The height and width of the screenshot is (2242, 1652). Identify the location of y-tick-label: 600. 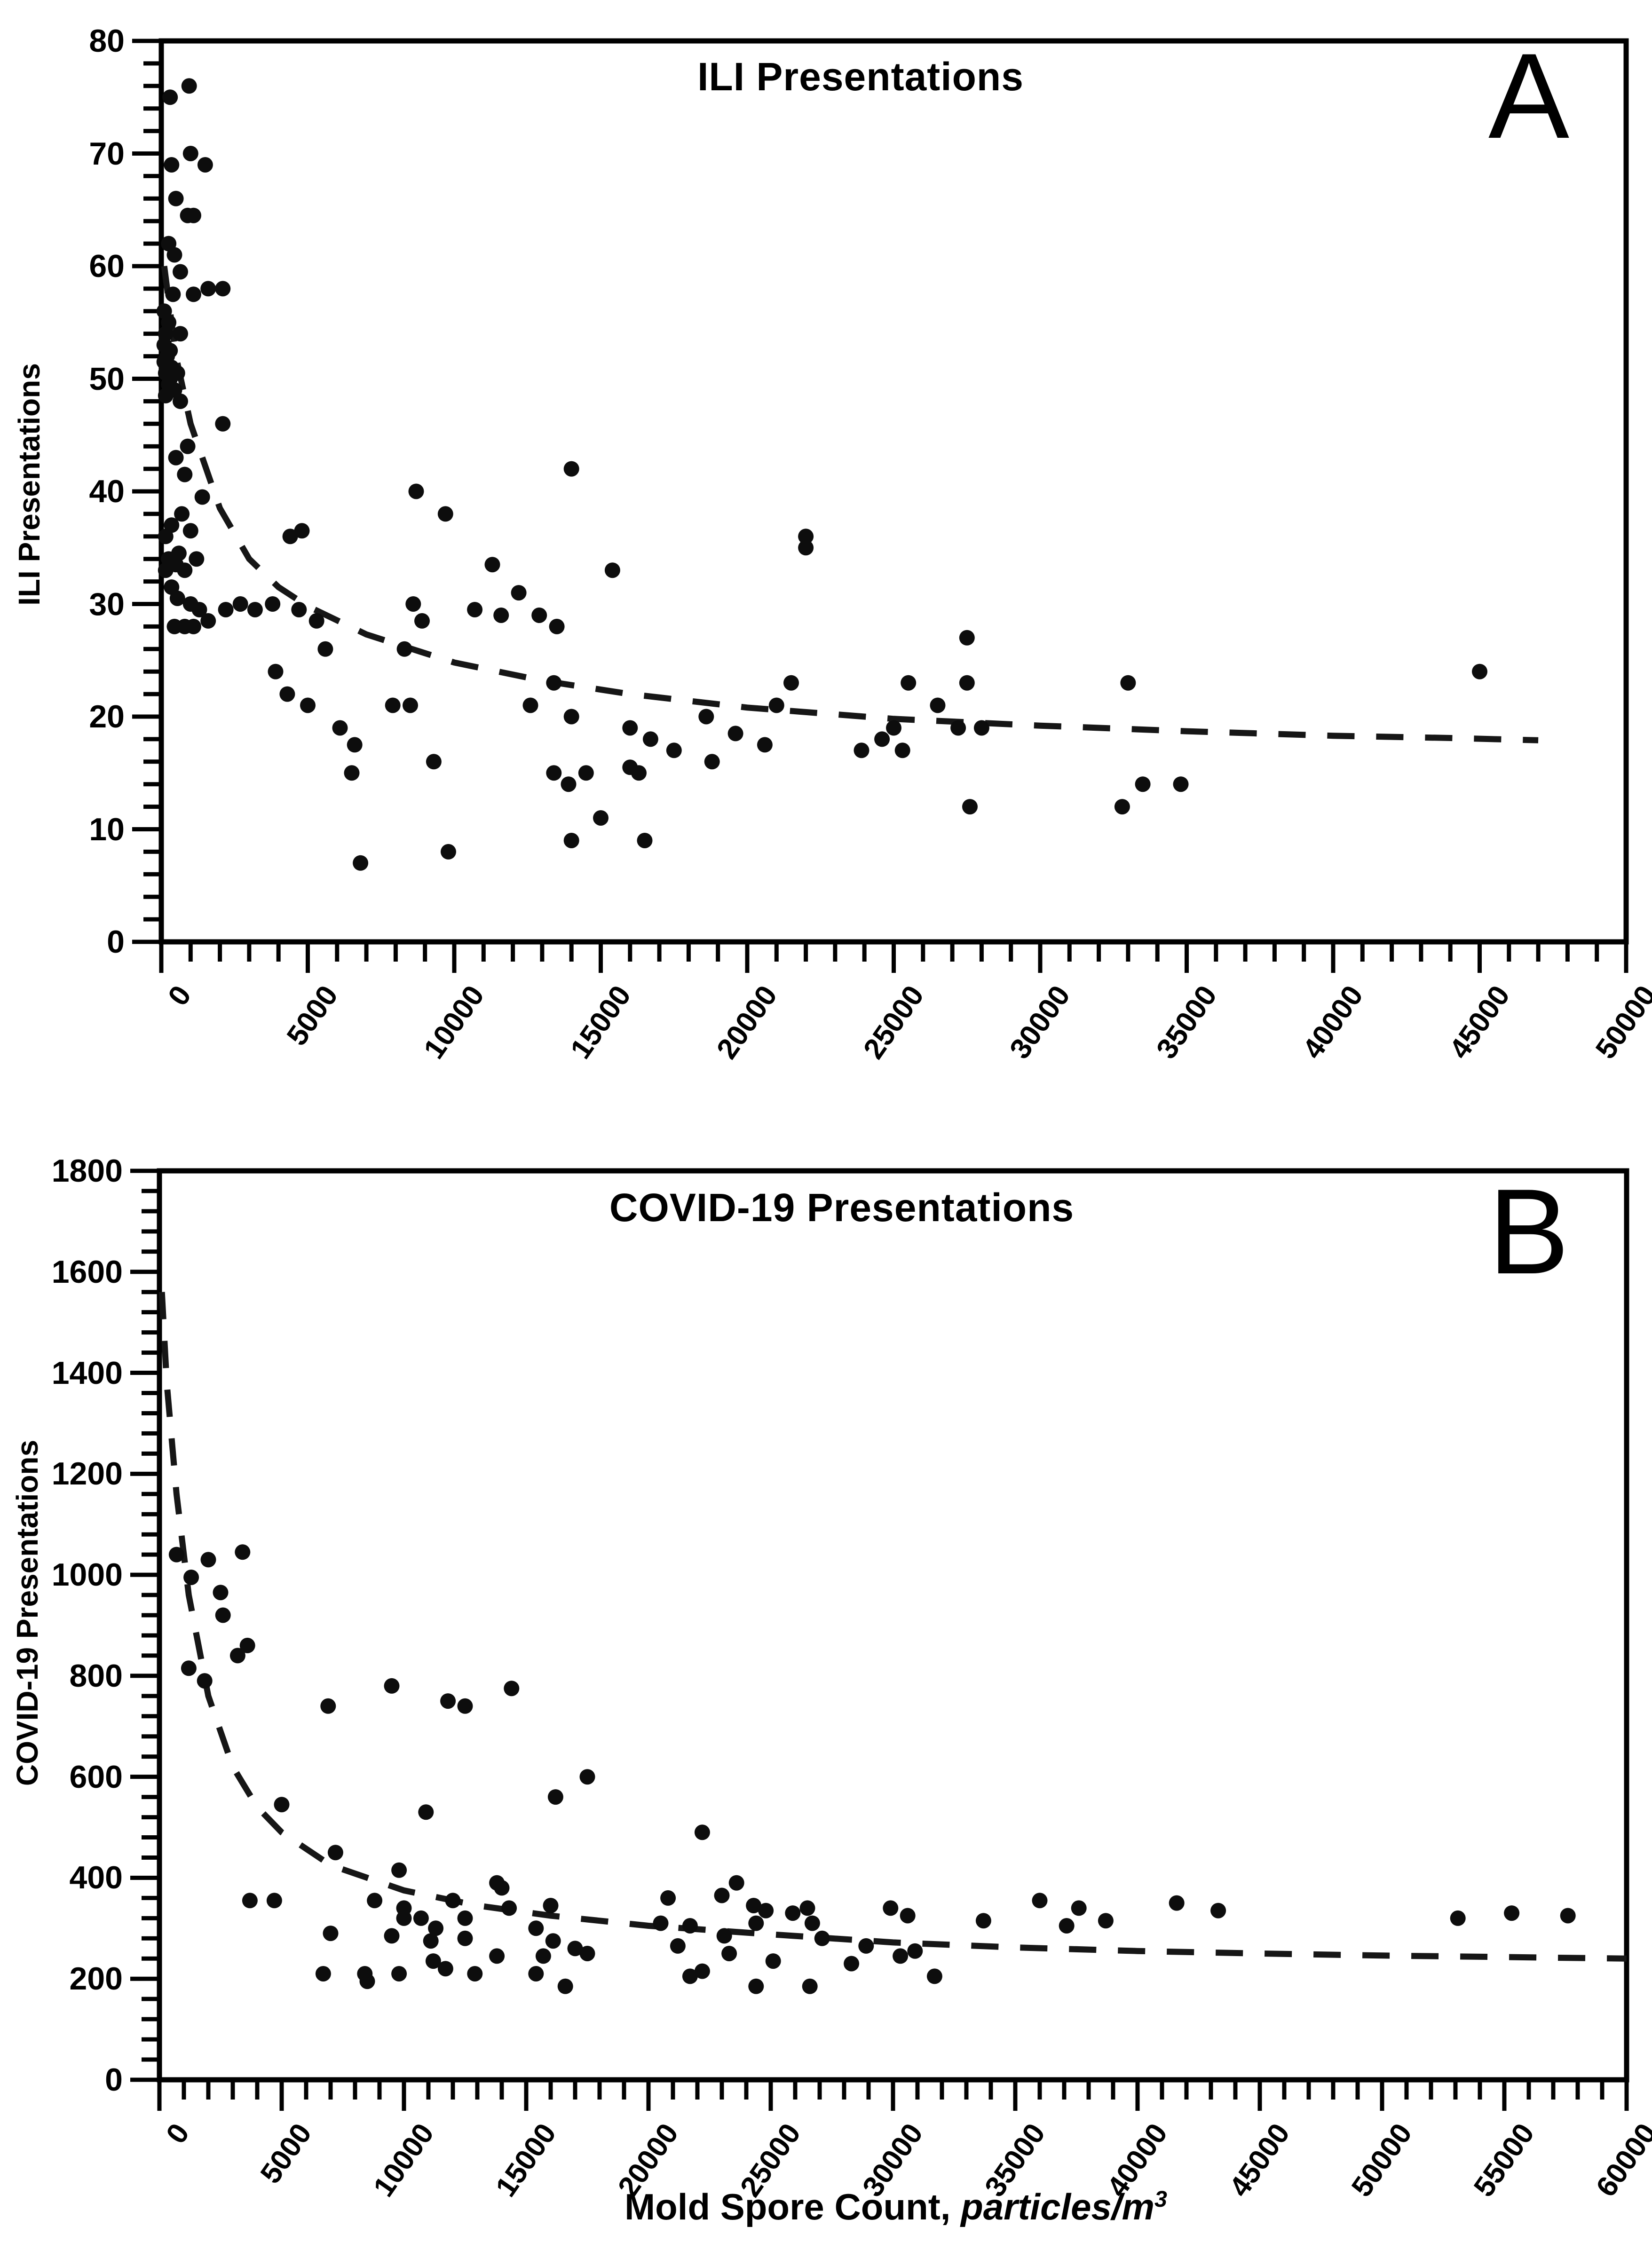
(96, 1777).